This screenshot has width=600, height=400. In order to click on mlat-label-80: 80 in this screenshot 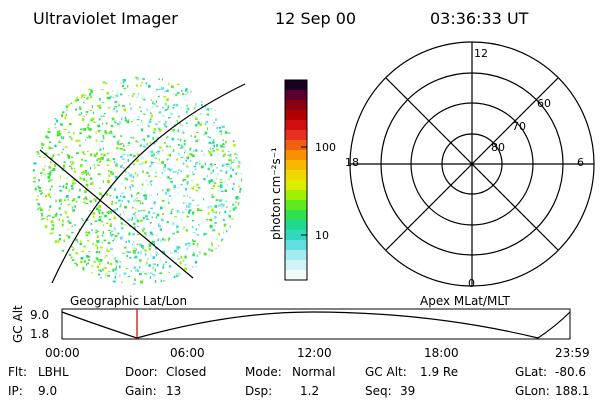, I will do `click(498, 147)`.